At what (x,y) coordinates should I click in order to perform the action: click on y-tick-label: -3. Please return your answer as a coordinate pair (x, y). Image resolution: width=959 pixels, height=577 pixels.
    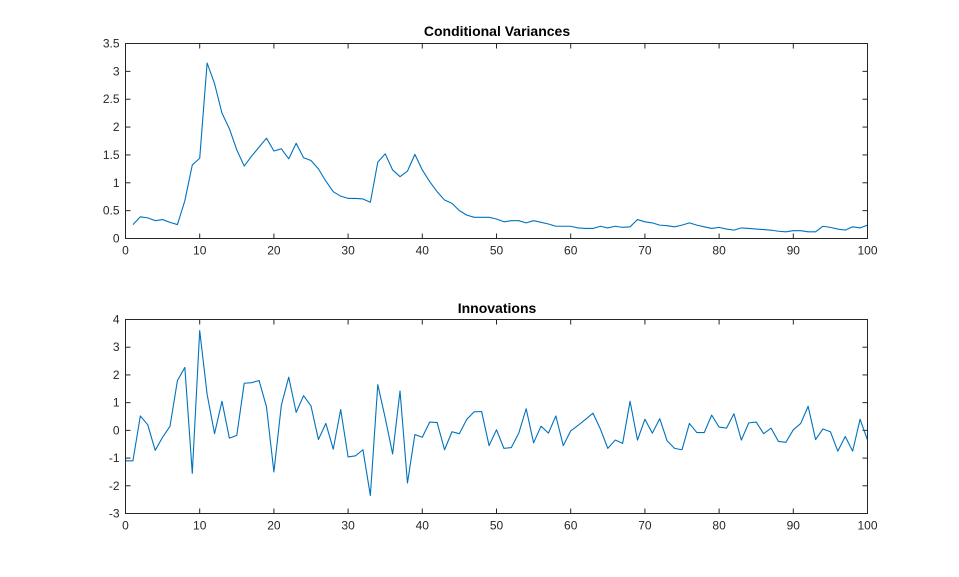
    Looking at the image, I should click on (114, 514).